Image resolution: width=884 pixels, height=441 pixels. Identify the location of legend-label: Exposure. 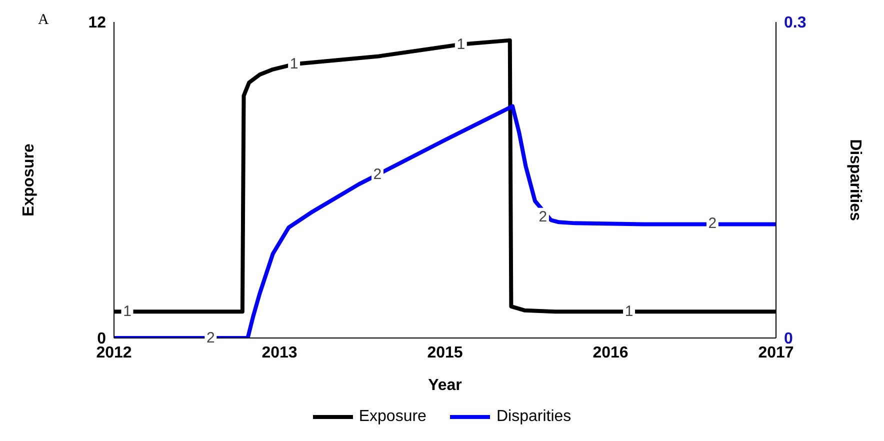
(392, 417).